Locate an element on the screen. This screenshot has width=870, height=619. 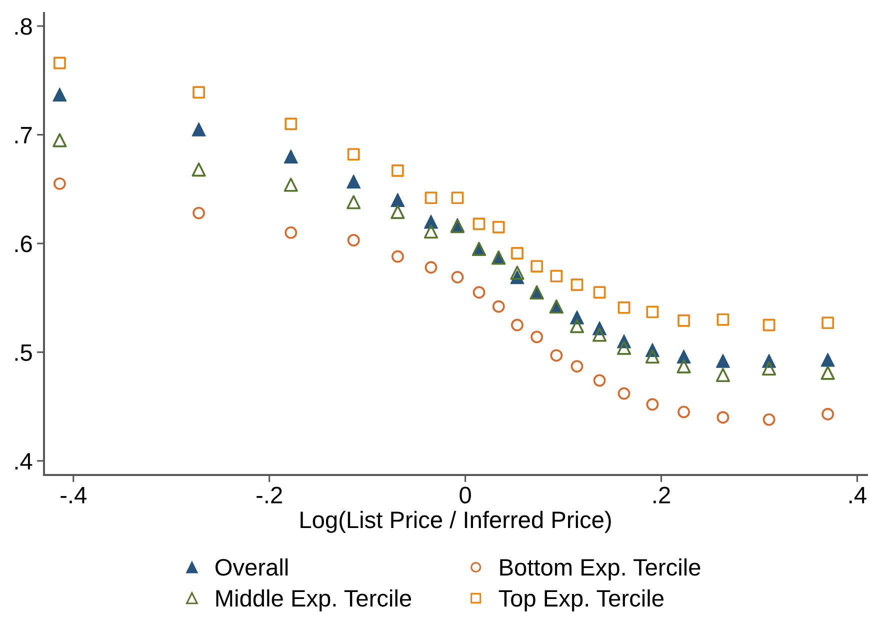
x-tick-label: -.2 is located at coordinates (269, 495).